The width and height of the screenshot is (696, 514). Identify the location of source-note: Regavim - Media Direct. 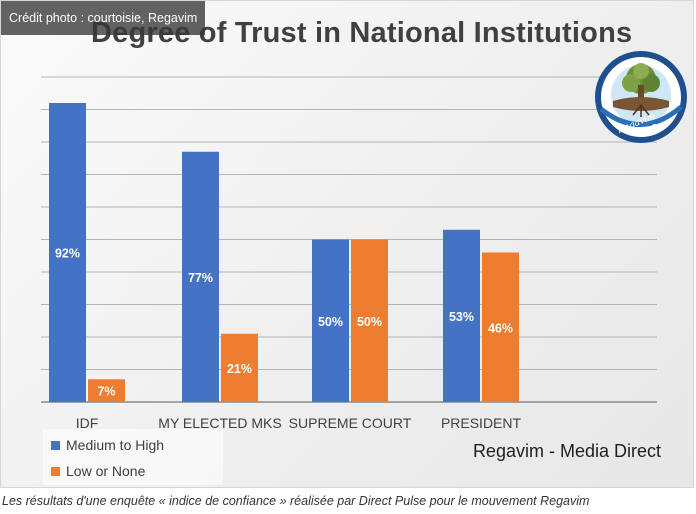
(566, 451).